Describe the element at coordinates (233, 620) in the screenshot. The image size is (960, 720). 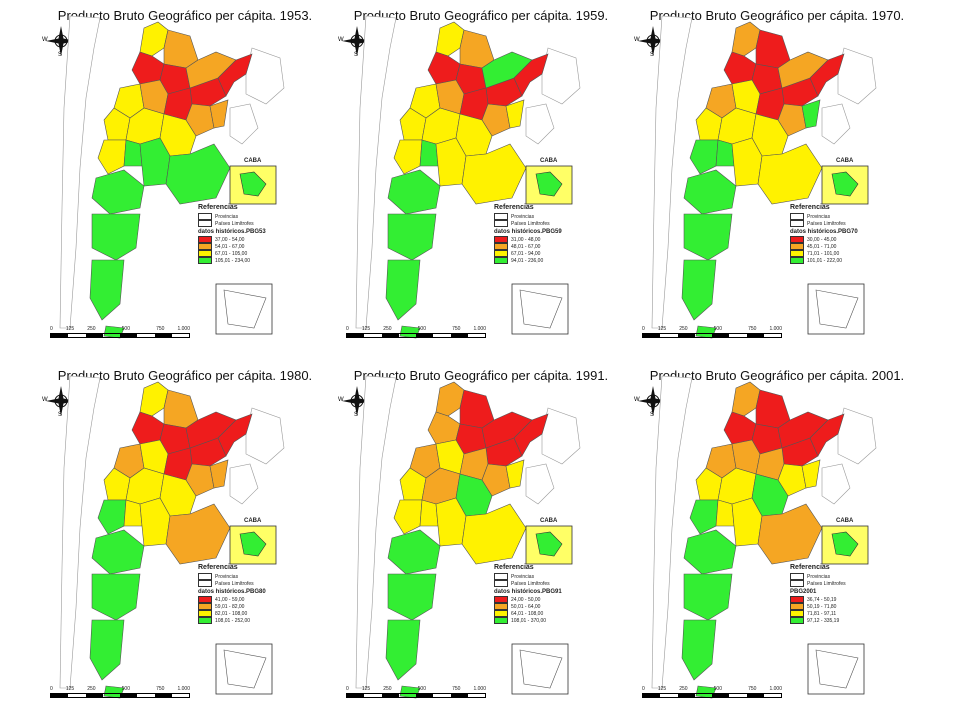
I see `legend-range-label: 108,01 - 252,00` at that location.